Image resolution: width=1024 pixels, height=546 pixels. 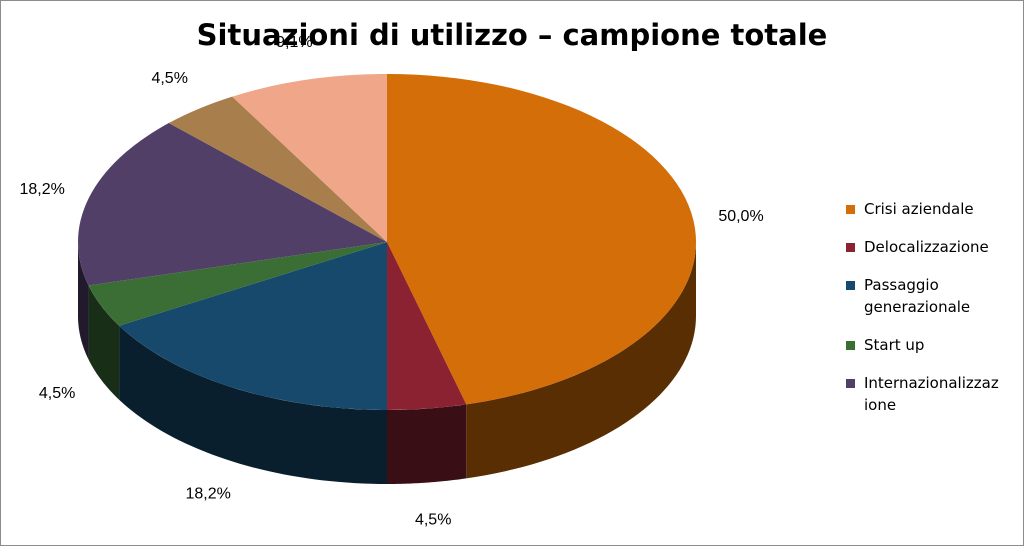 I want to click on legend-label-3: Start up, so click(x=894, y=345).